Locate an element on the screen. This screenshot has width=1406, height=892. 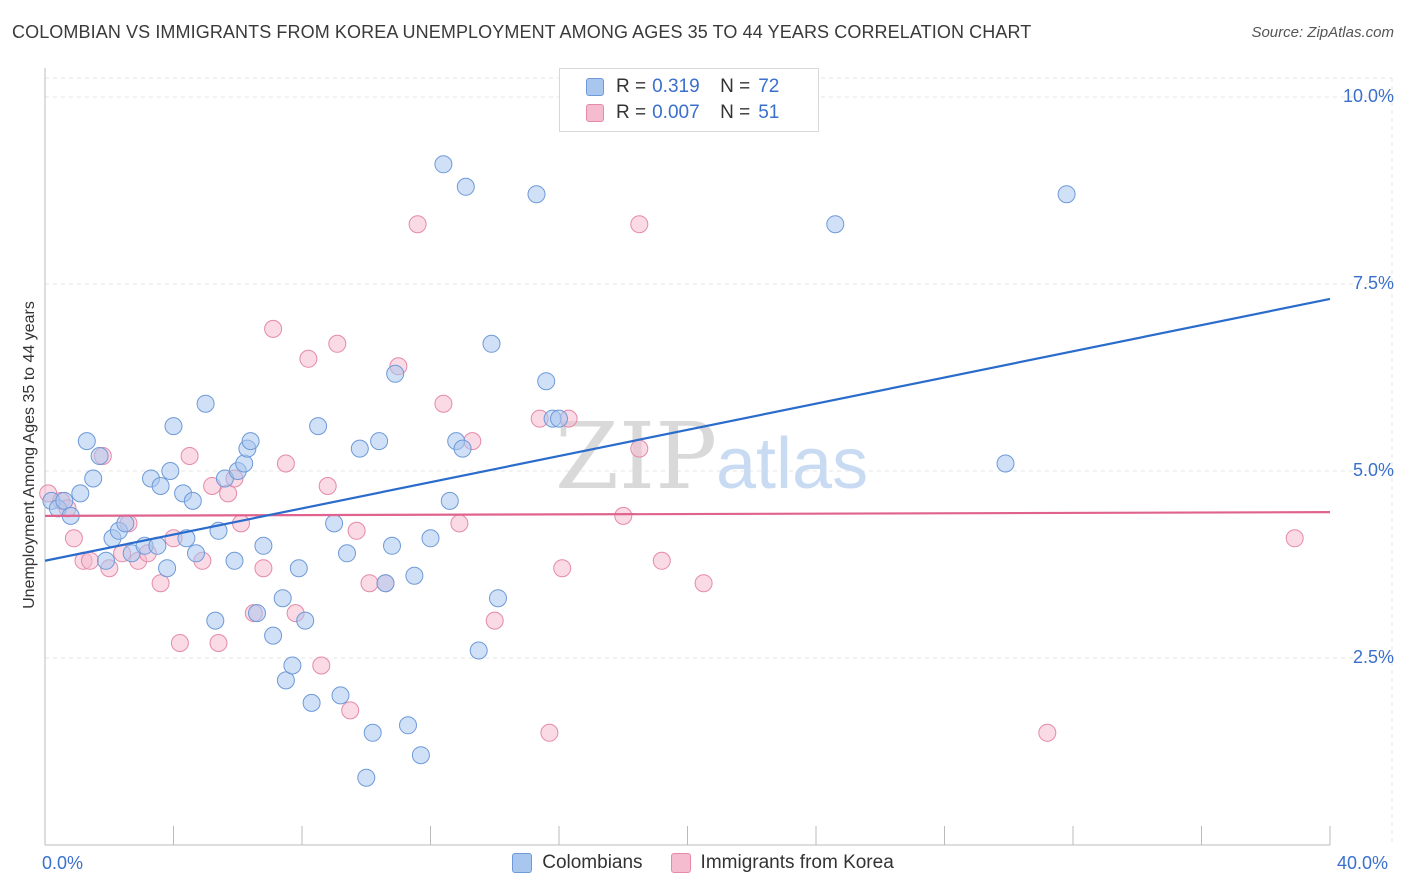
legend-n-value: 51 is located at coordinates (769, 112).